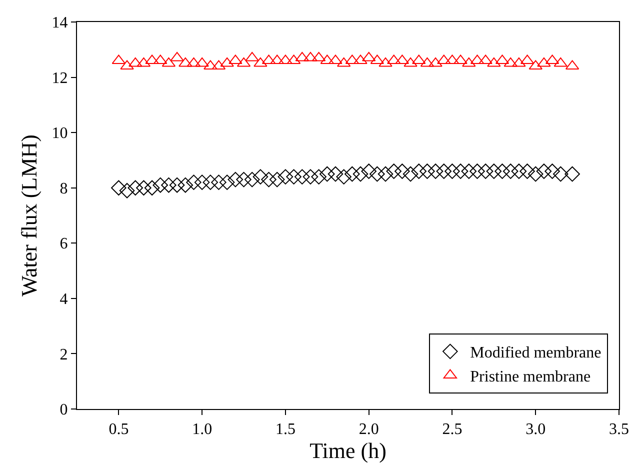 This screenshot has height=472, width=635. Describe the element at coordinates (536, 353) in the screenshot. I see `legend-label: Modified membrane` at that location.